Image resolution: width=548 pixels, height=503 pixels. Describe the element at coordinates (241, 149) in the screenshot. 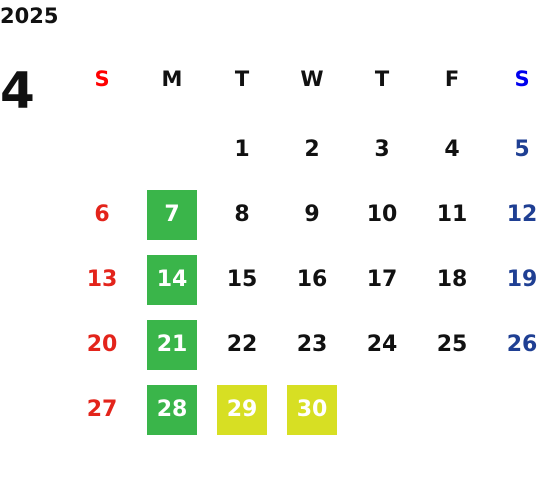

I see `day-number: 1` at that location.